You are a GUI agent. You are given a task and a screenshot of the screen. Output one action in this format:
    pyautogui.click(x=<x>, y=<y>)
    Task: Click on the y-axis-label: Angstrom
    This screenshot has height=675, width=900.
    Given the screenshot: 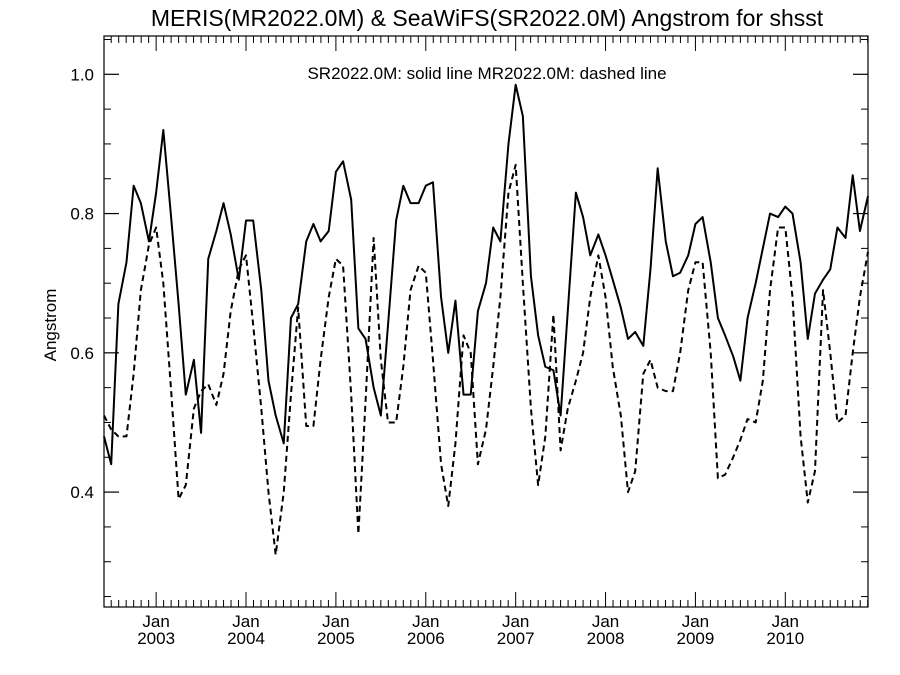 What is the action you would take?
    pyautogui.click(x=50, y=325)
    